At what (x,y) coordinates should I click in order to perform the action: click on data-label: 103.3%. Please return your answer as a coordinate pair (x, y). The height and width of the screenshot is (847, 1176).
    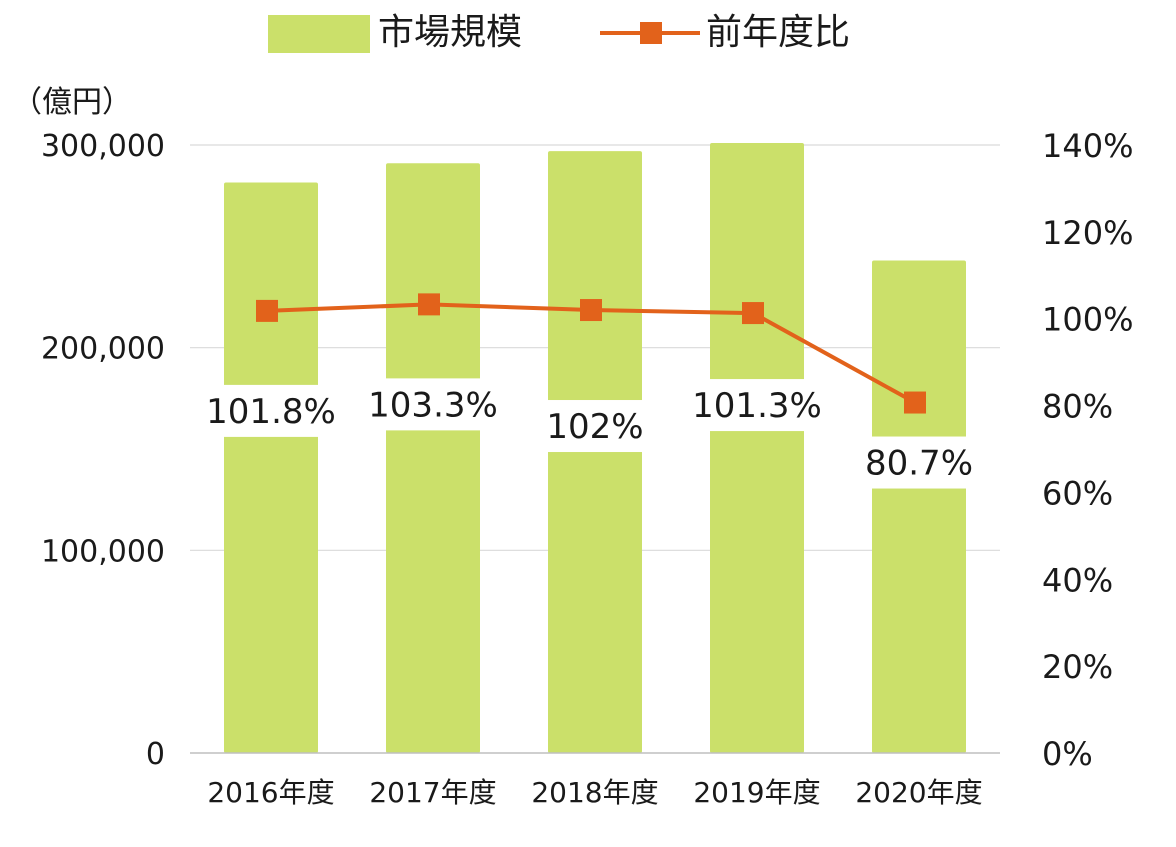
    Looking at the image, I should click on (433, 405).